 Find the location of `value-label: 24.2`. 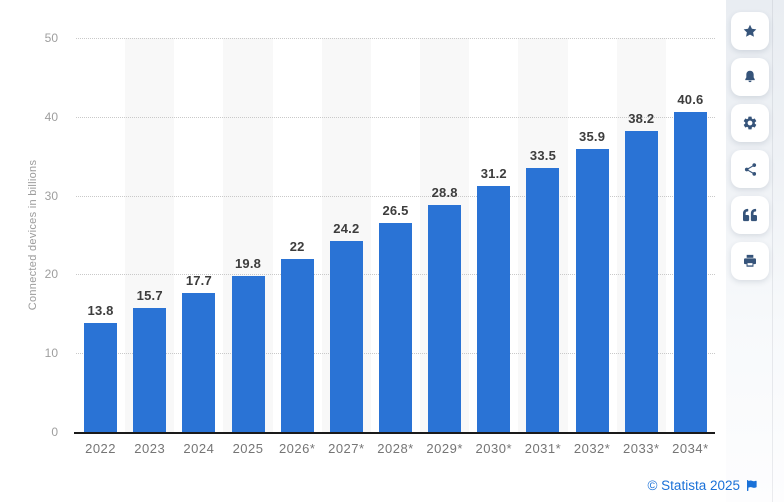

value-label: 24.2 is located at coordinates (346, 229).